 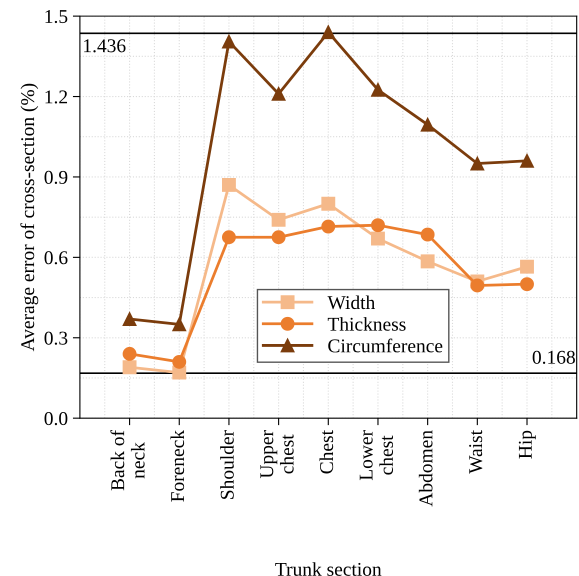 I want to click on legend-label: Width, so click(x=351, y=302).